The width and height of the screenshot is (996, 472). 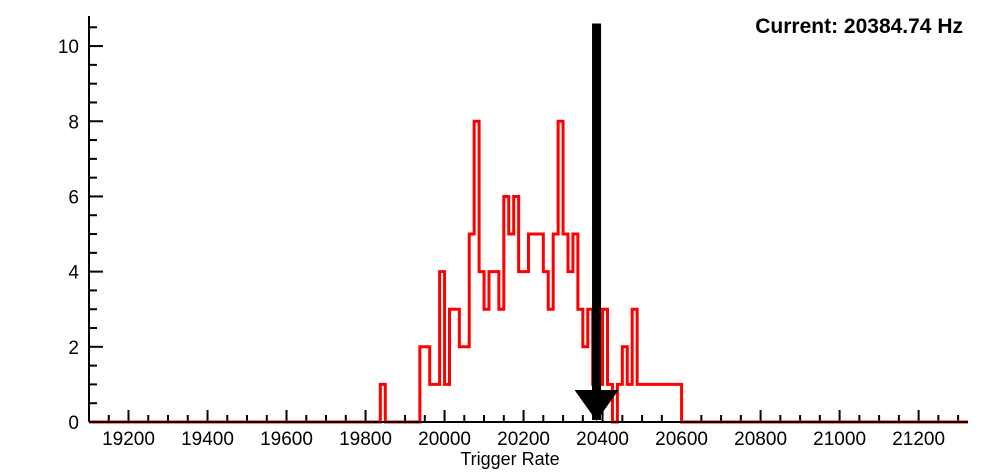 What do you see at coordinates (68, 47) in the screenshot?
I see `y-tick-label: 10` at bounding box center [68, 47].